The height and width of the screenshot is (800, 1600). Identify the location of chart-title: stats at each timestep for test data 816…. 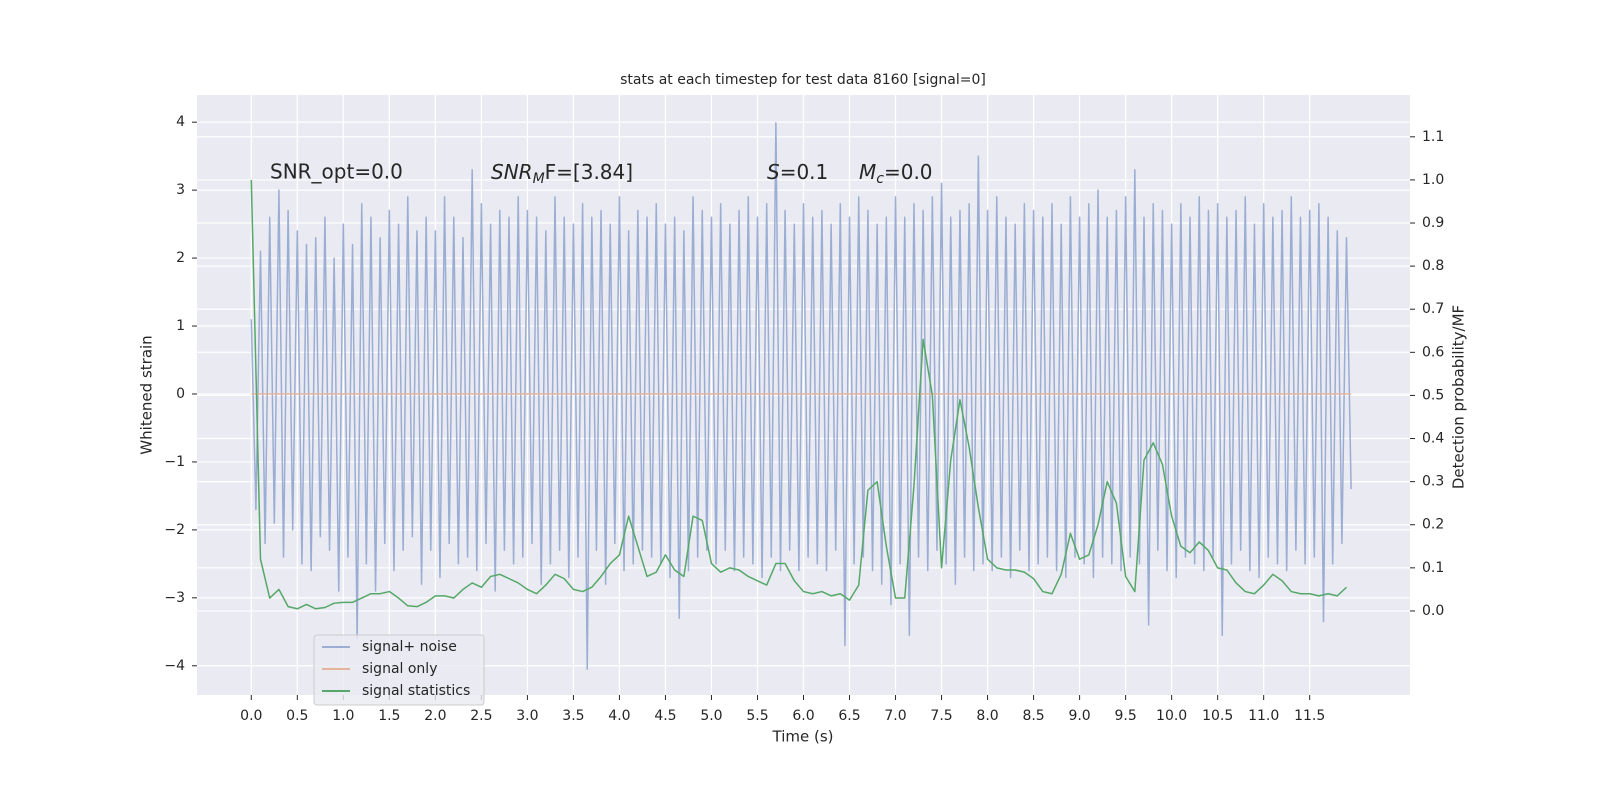
(803, 80).